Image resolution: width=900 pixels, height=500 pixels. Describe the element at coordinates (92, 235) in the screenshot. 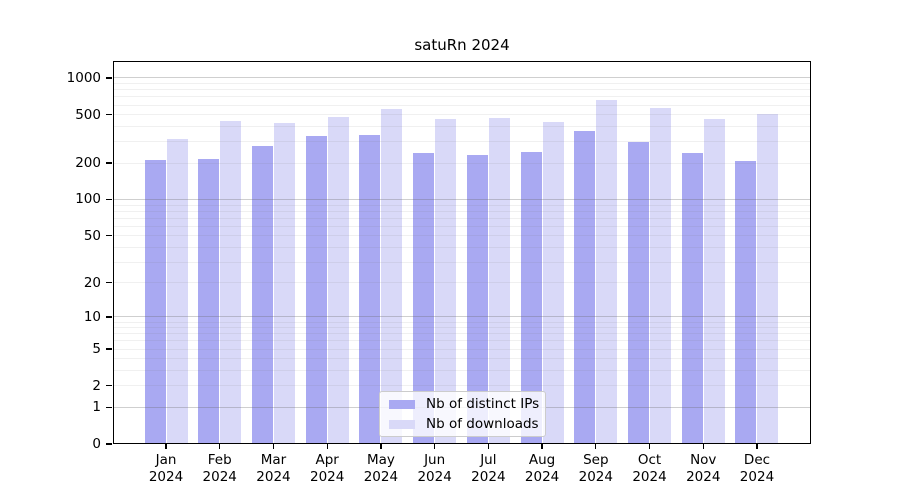

I see `y-tick-label-50: 50` at that location.